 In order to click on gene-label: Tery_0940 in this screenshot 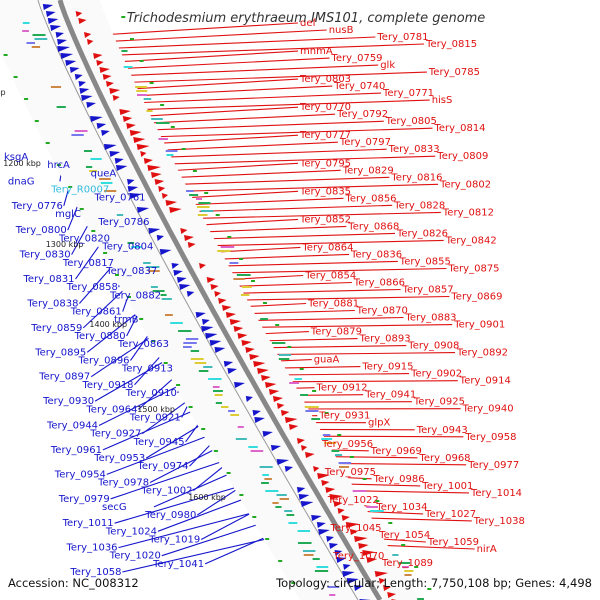, I will do `click(488, 409)`.